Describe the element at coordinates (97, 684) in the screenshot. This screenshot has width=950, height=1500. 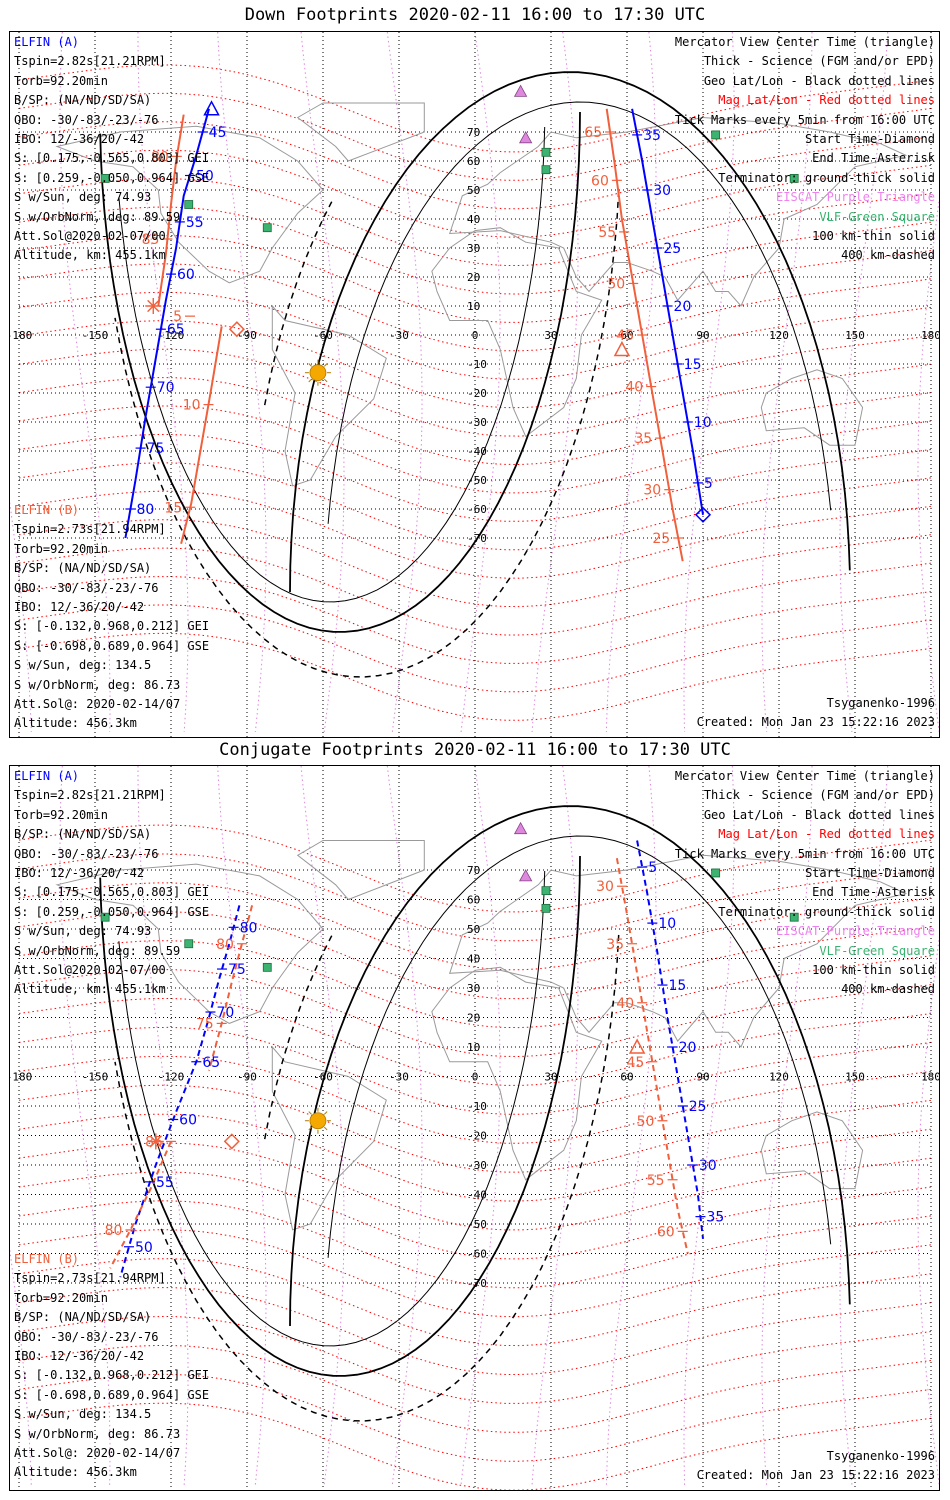
I see `info-line: S w/OrbNorm, deg: 86.73` at that location.